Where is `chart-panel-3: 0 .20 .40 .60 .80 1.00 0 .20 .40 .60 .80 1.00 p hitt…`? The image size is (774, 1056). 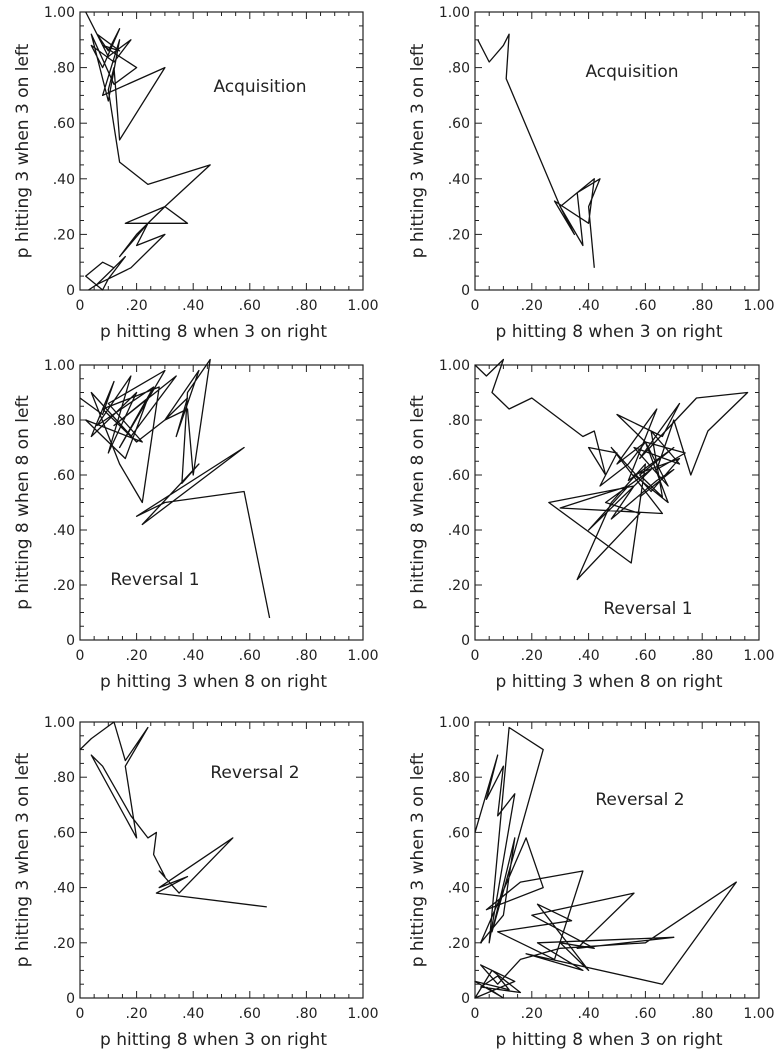
chart-panel-3: 0 .20 .40 .60 .80 1.00 0 .20 .40 .60 .80 1.00 p hitt… is located at coordinates (196, 525).